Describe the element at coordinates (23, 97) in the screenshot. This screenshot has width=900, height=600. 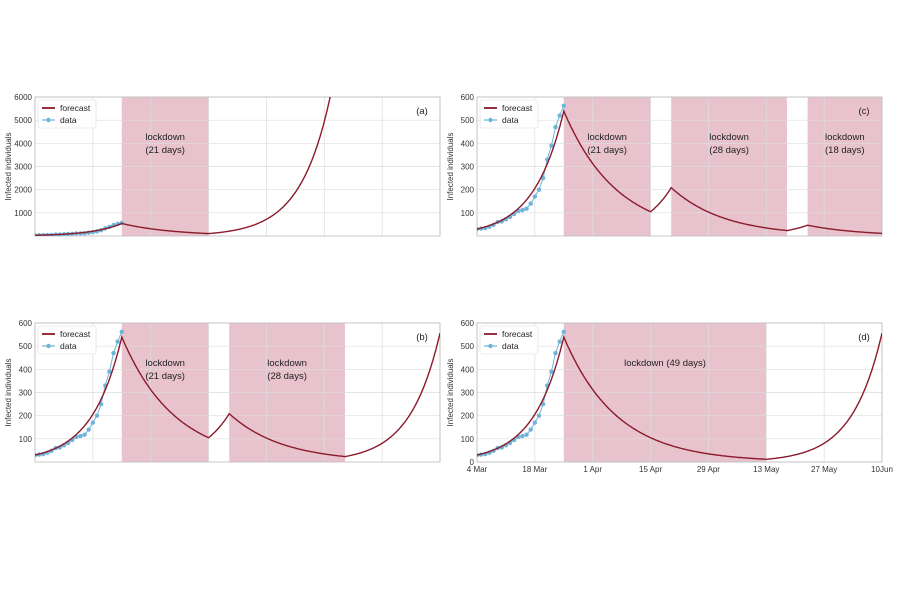
I see `y-tick-label: 6000` at that location.